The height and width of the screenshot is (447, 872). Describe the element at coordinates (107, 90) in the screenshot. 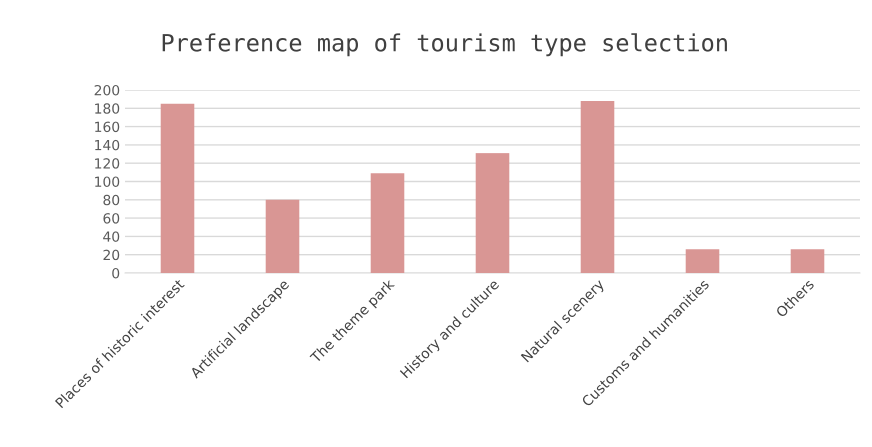

I see `y-tick-label: 200` at that location.